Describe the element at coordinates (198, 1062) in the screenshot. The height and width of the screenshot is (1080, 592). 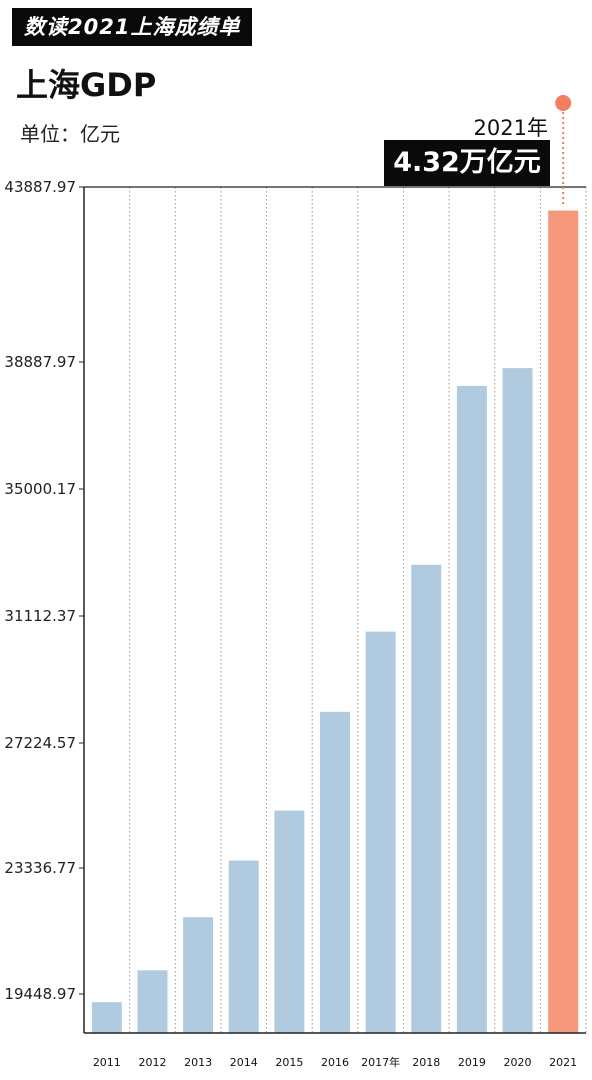
I see `x-tick-label: 2013` at that location.